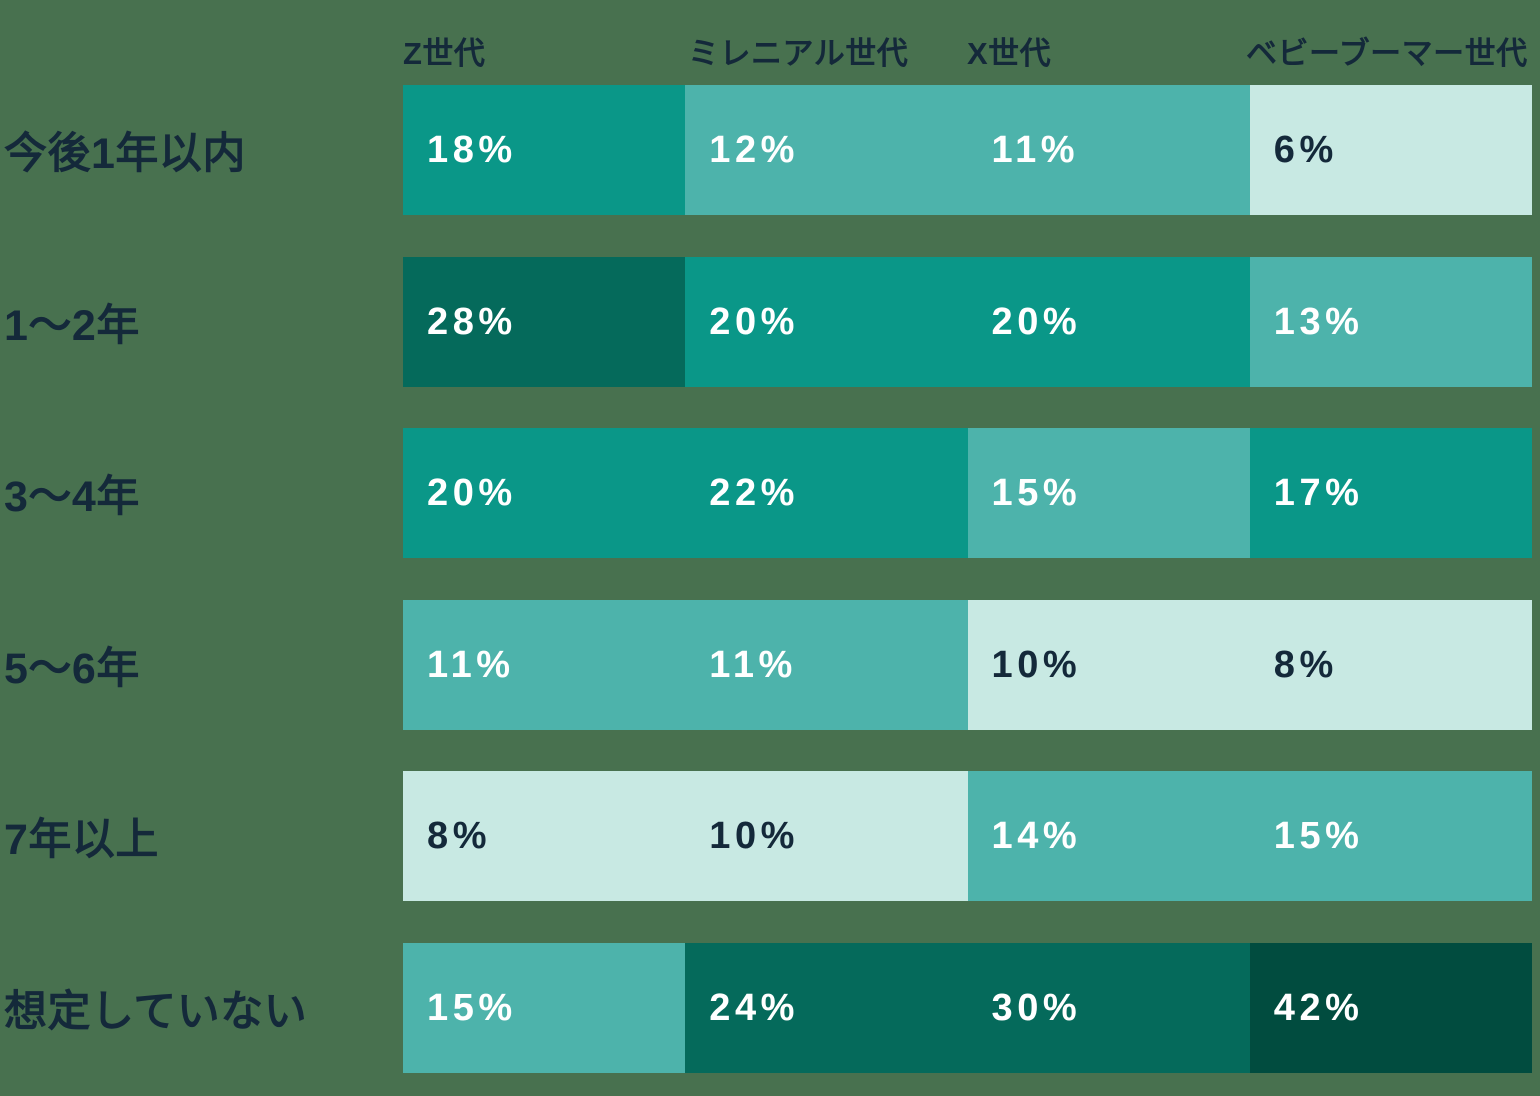  Describe the element at coordinates (1318, 1007) in the screenshot. I see `cell-value: 42%` at that location.